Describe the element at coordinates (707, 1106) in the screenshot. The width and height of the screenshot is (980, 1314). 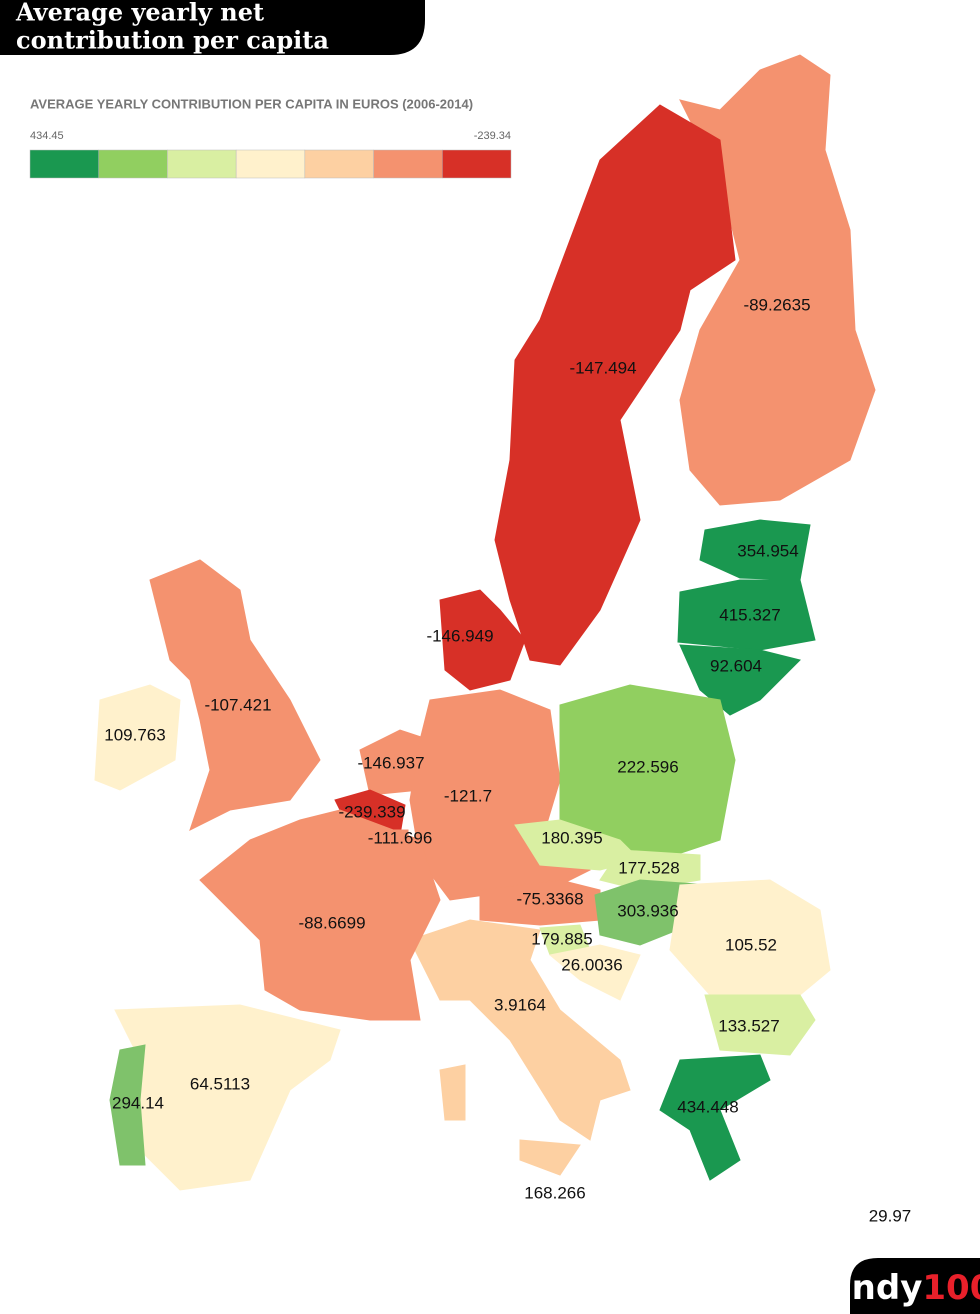
I see `region-label: 434.448` at that location.